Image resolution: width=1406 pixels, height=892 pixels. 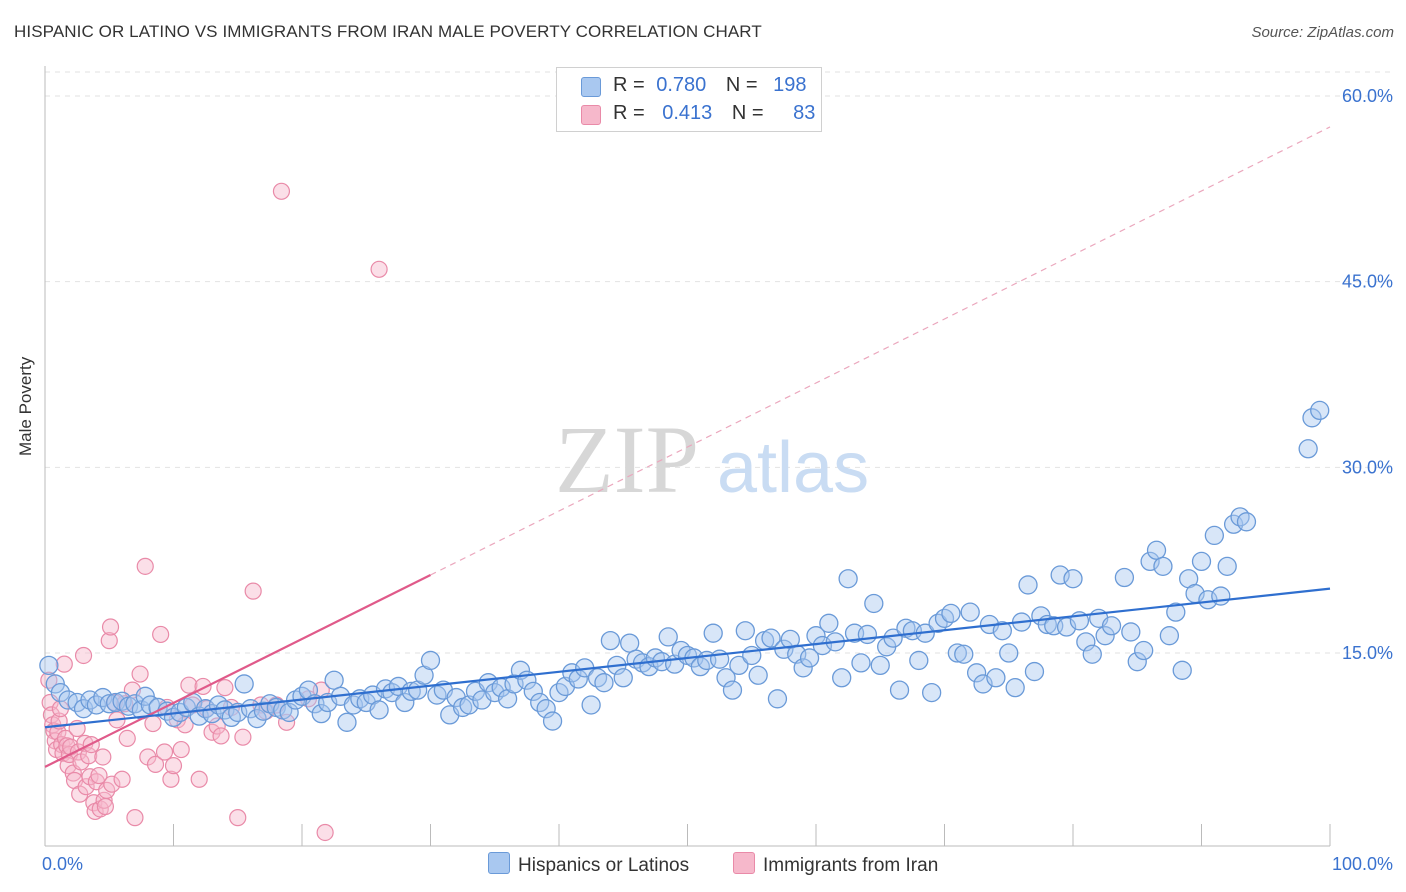 I want to click on y-axis-label: Male Poverty, so click(x=25, y=406).